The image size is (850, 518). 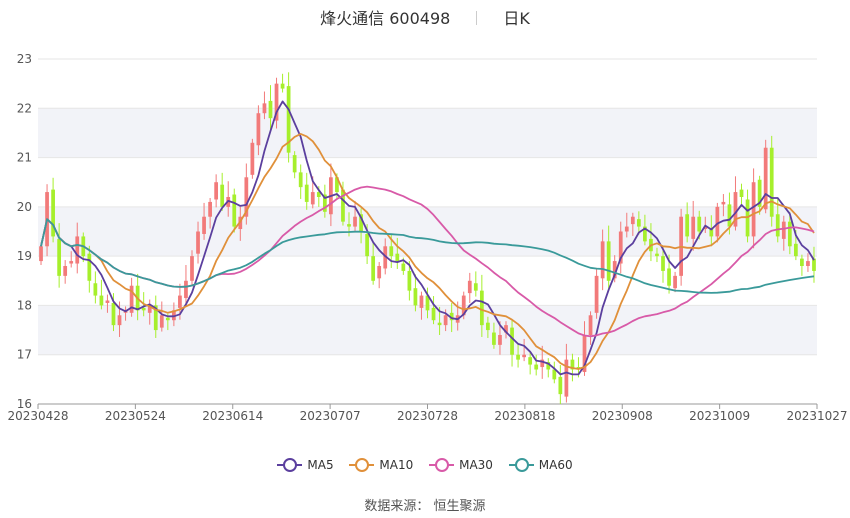 What do you see at coordinates (37, 416) in the screenshot?
I see `x-tick-label: 20230428` at bounding box center [37, 416].